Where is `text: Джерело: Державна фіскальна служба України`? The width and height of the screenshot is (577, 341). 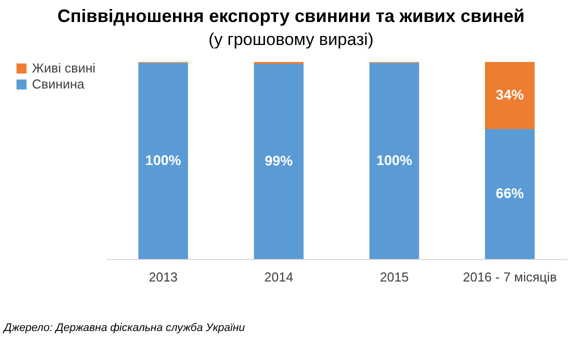
text: Джерело: Державна фіскальна служба України is located at coordinates (124, 328).